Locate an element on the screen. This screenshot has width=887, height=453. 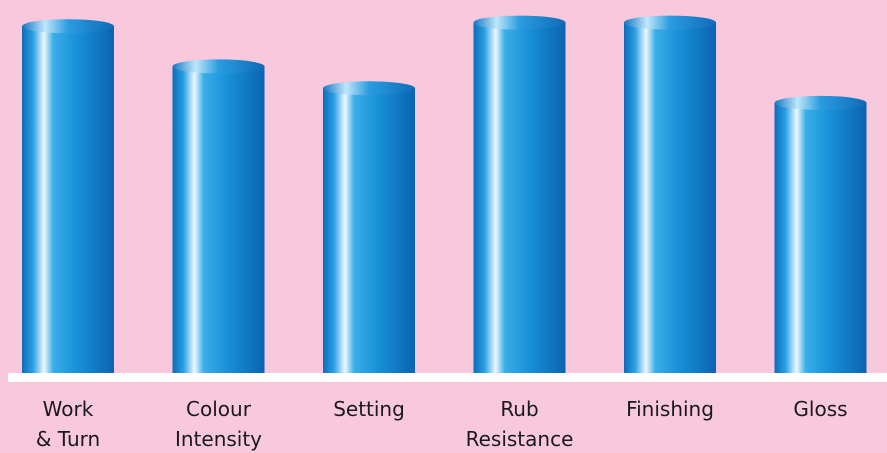
category-label-line: Work is located at coordinates (68, 409).